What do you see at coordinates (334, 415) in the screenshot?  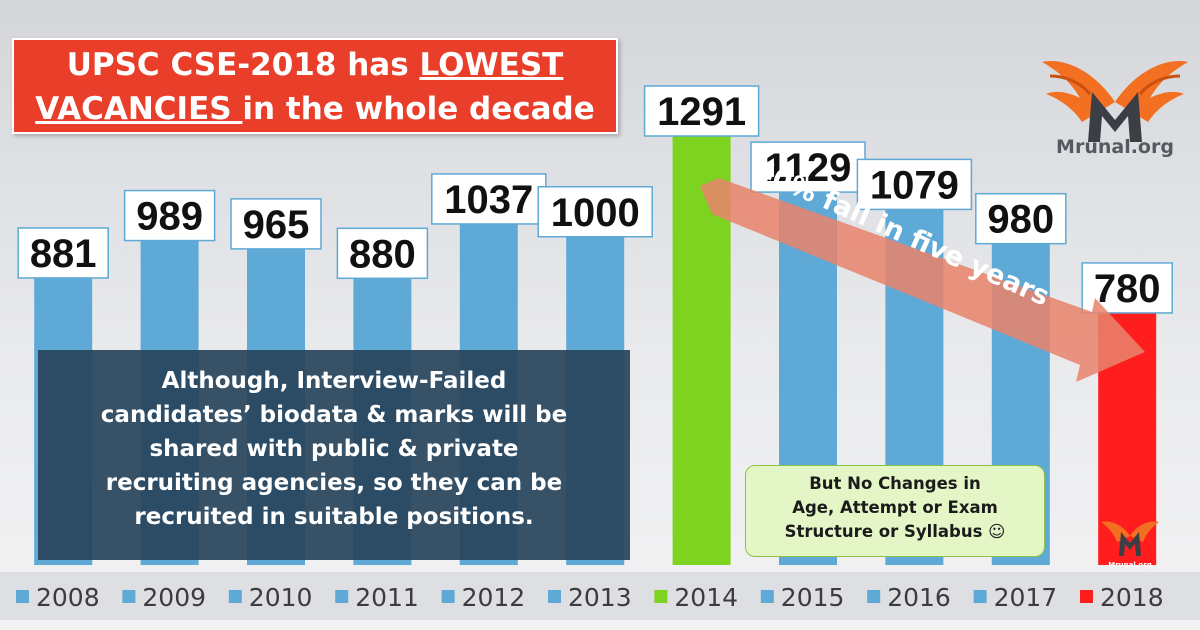 I see `note-line: candidates’ biodata & marks will be` at bounding box center [334, 415].